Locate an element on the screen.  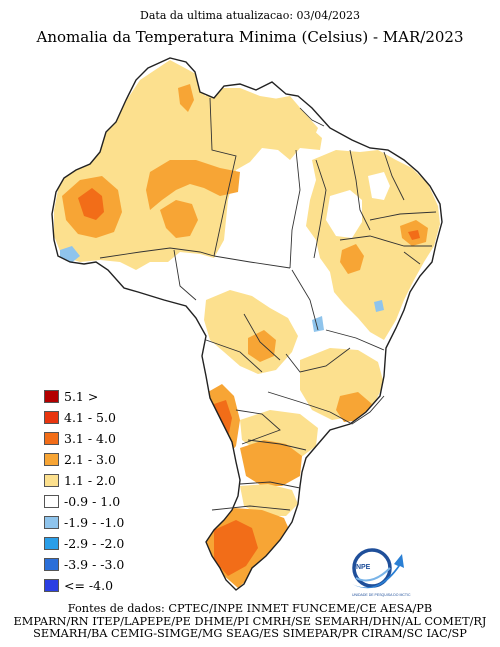
legend-label: -0.9 - 1.0 is located at coordinates (92, 501).